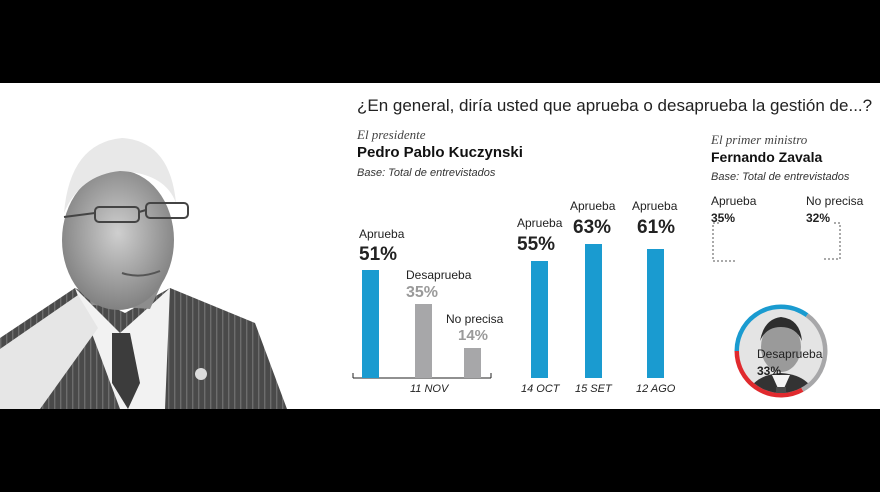 The image size is (880, 492). I want to click on label-11nov-aprueba: Aprueba, so click(382, 234).